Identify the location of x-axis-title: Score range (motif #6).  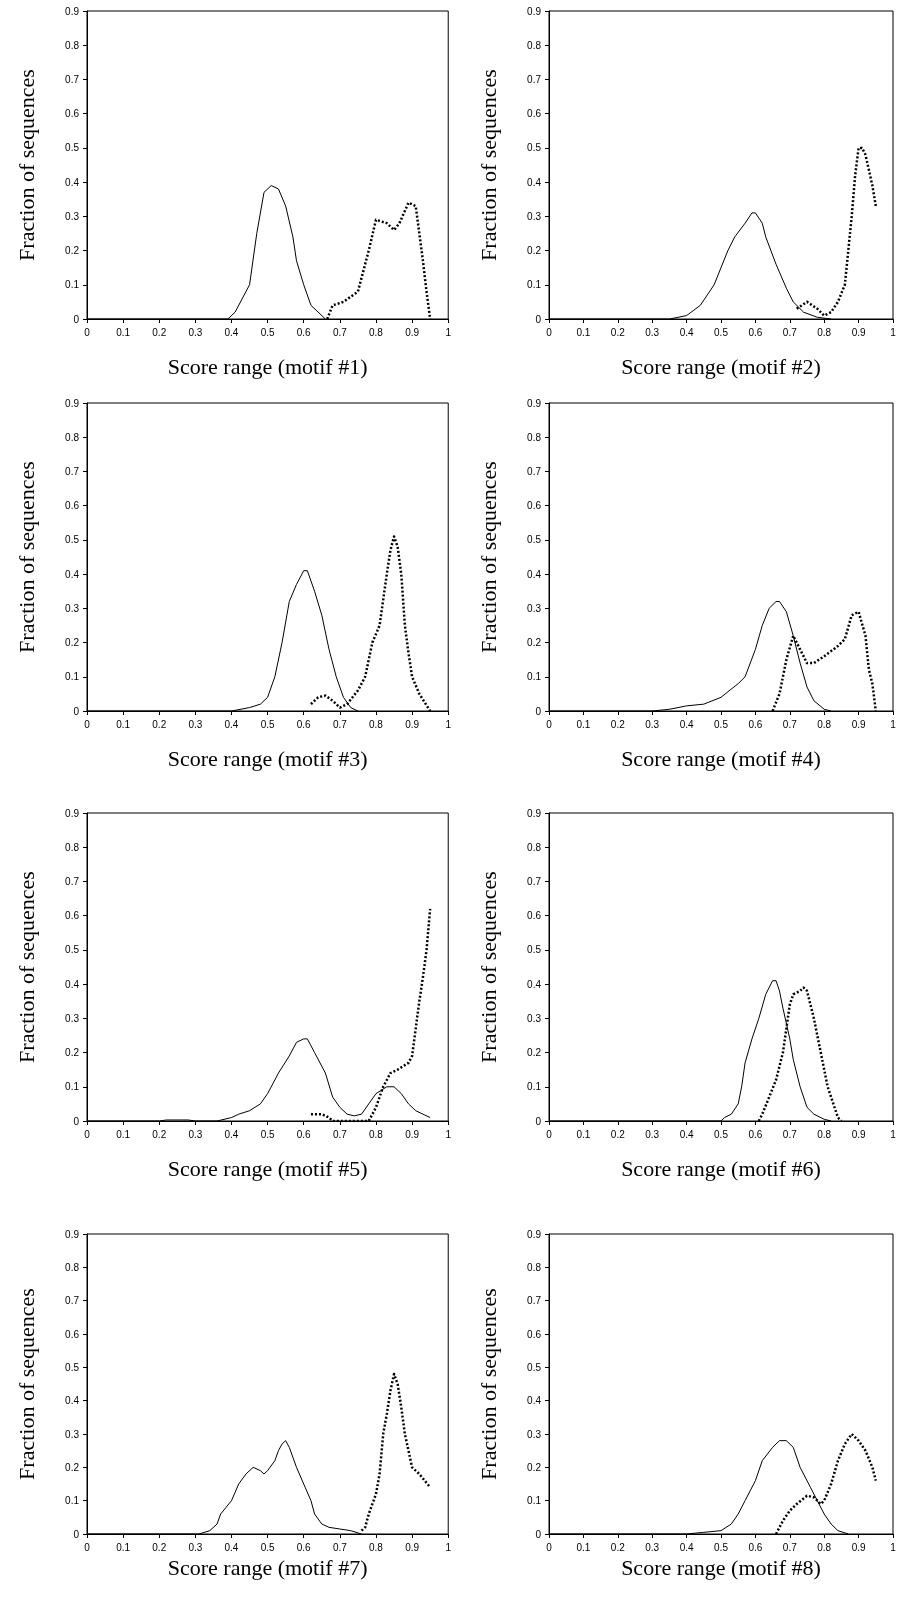
(721, 1168).